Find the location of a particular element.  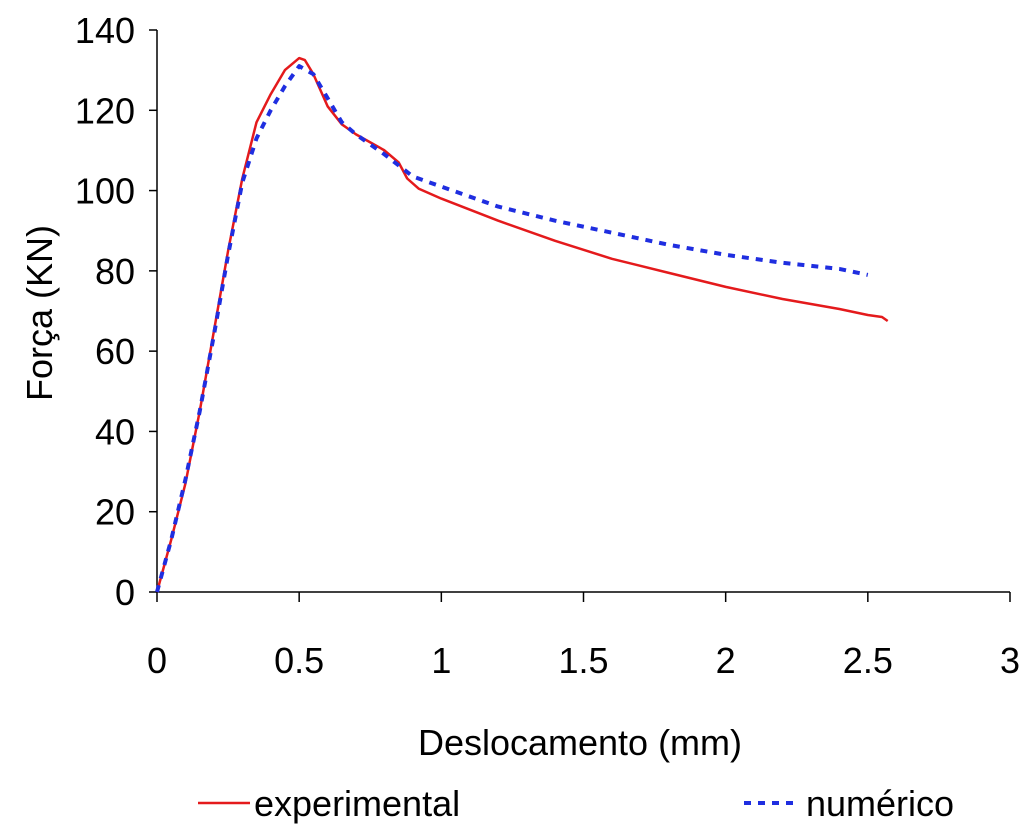

x-tick-label: 3 is located at coordinates (1010, 660).